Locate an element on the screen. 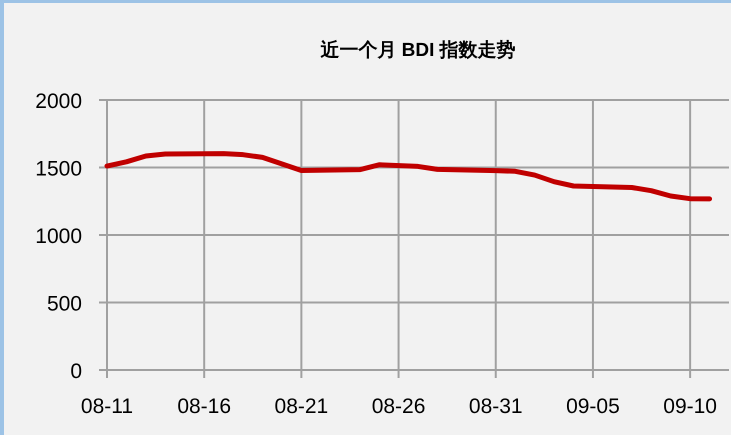 The height and width of the screenshot is (435, 731). y-tick-label: 500 is located at coordinates (64, 304).